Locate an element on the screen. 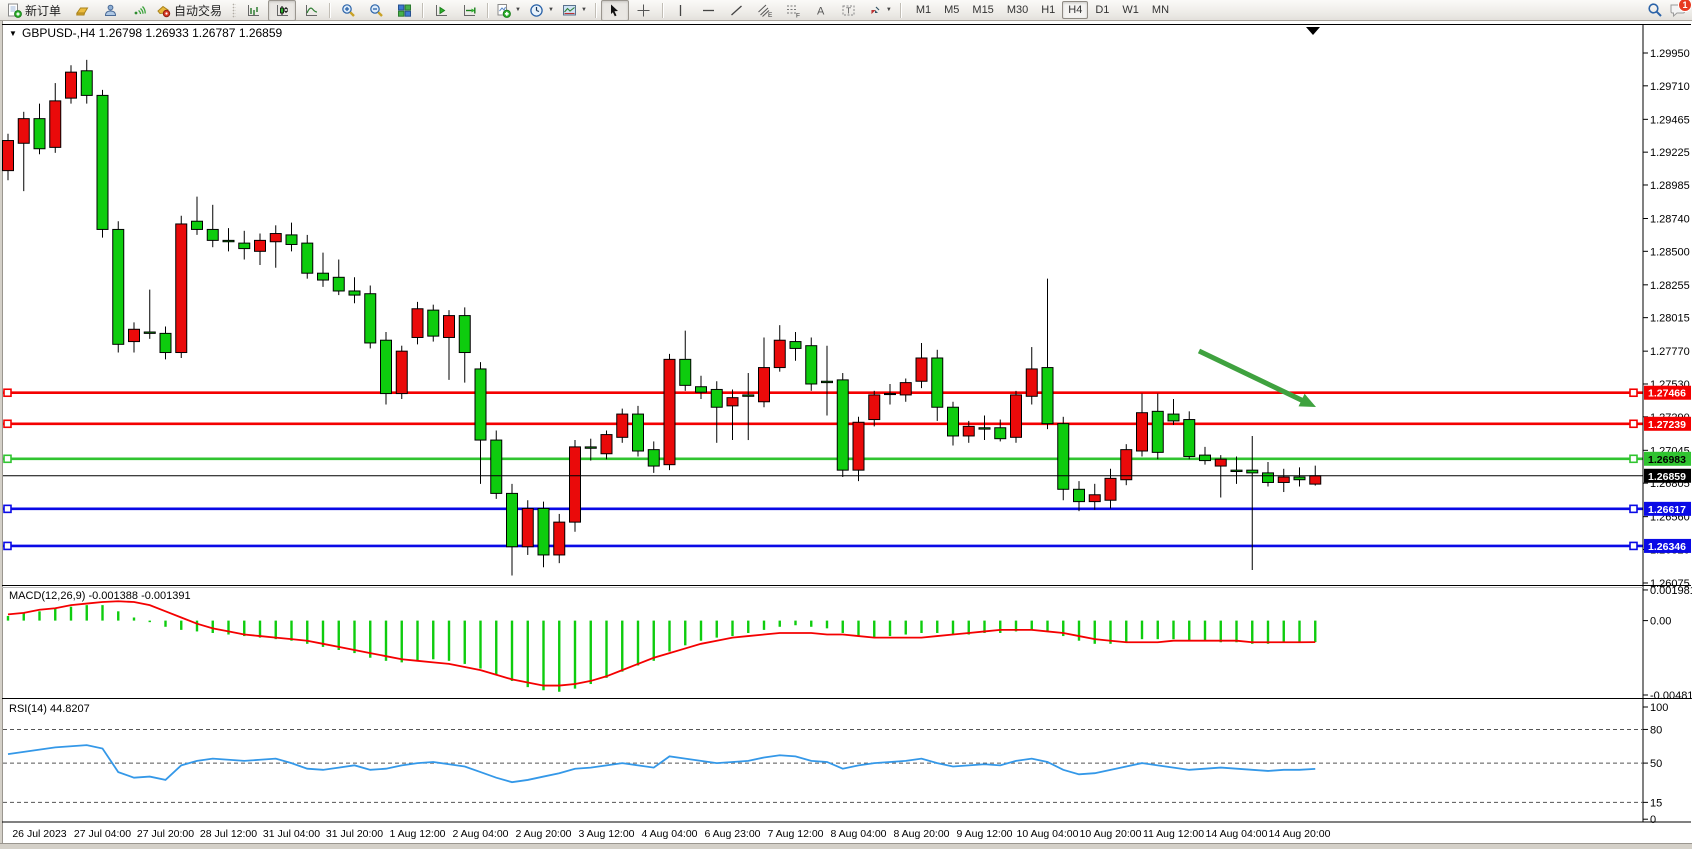 The height and width of the screenshot is (849, 1692). level-price-tag: 1.26983 is located at coordinates (1667, 458).